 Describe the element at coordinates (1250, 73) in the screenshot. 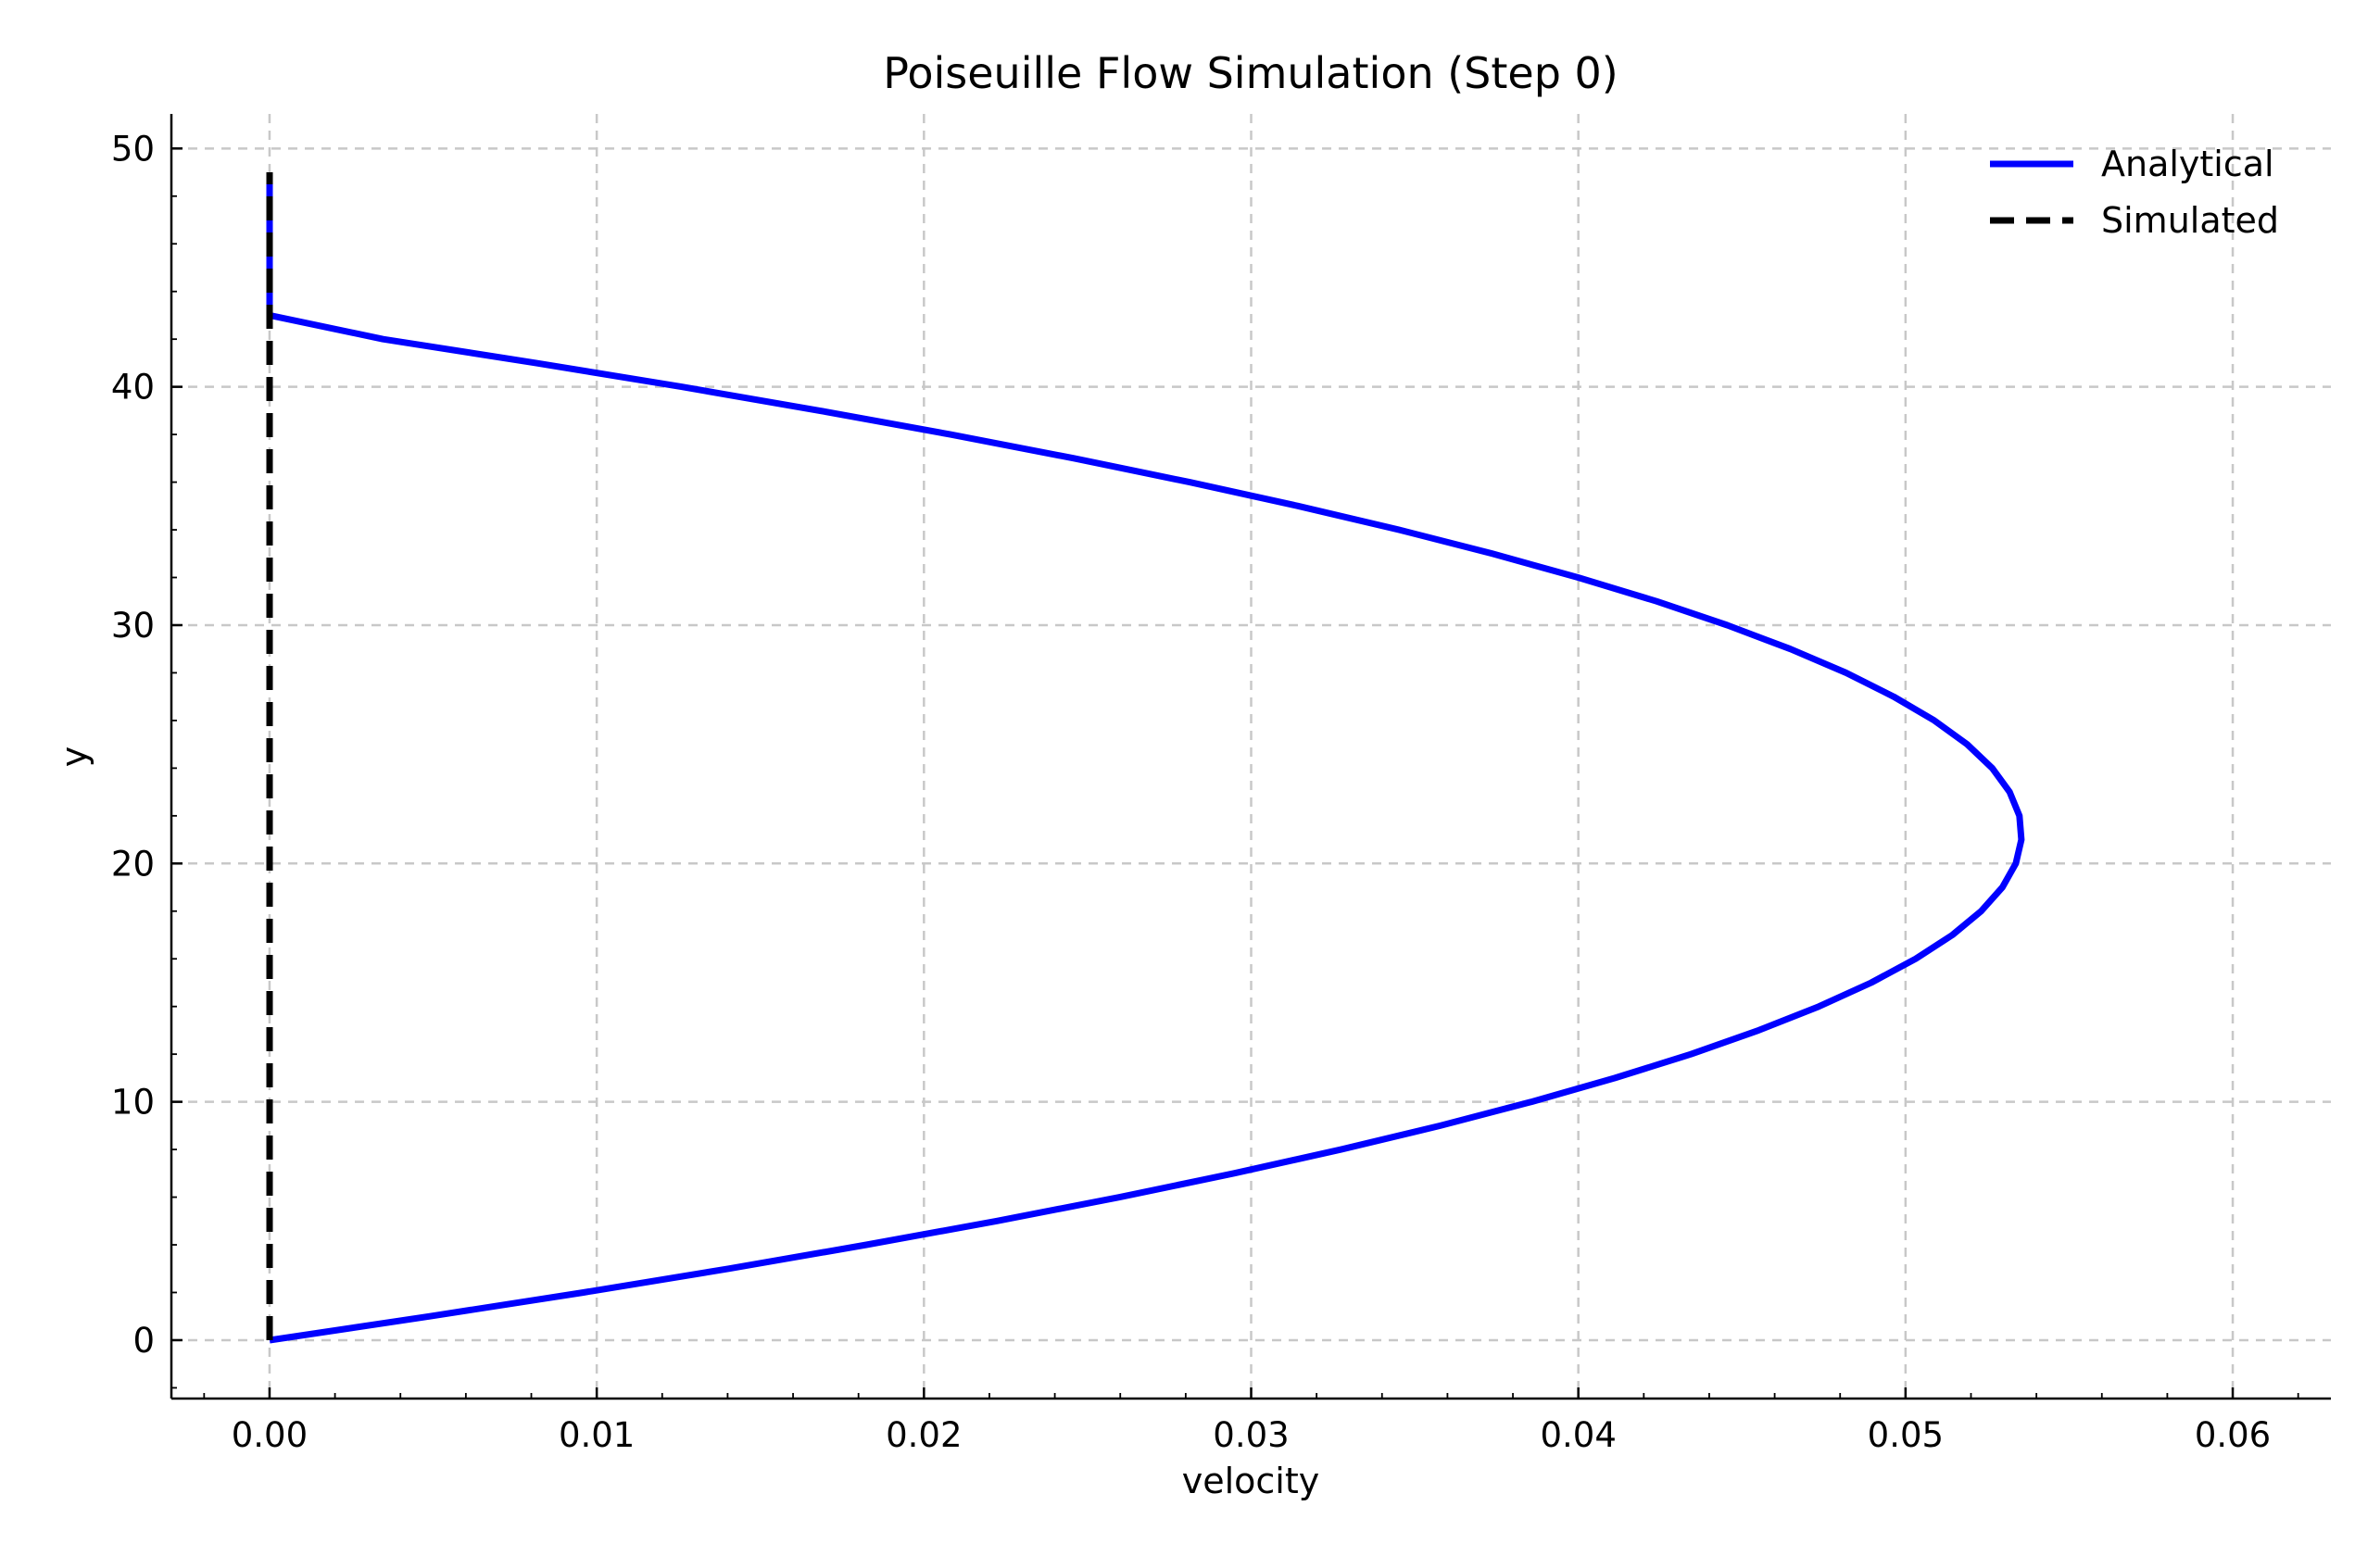

I see `chart-title: Poiseuille Flow Simulation (Step 0)` at that location.